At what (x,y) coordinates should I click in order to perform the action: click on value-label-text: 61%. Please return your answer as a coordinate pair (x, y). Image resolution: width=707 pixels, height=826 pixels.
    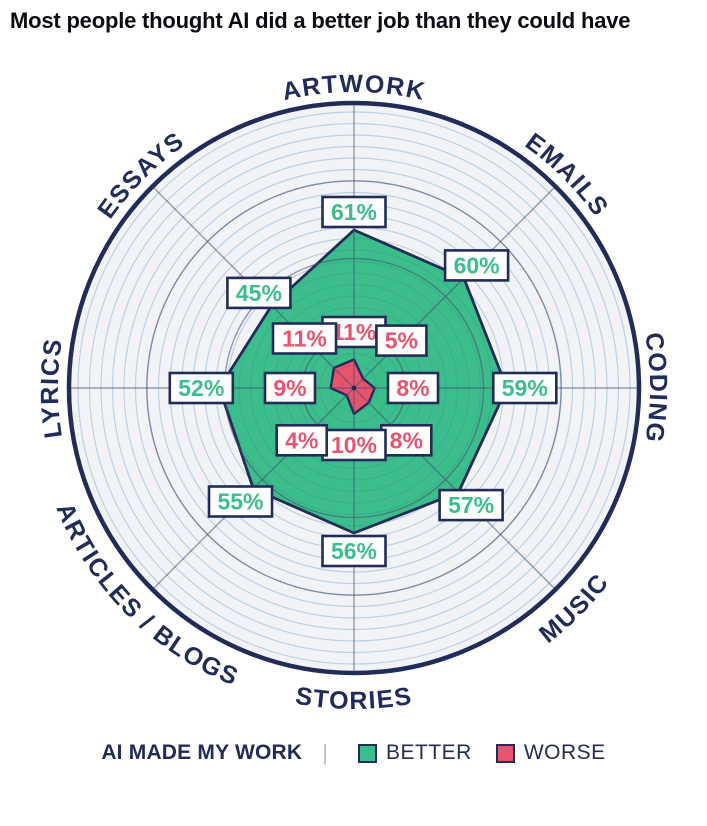
    Looking at the image, I should click on (354, 212).